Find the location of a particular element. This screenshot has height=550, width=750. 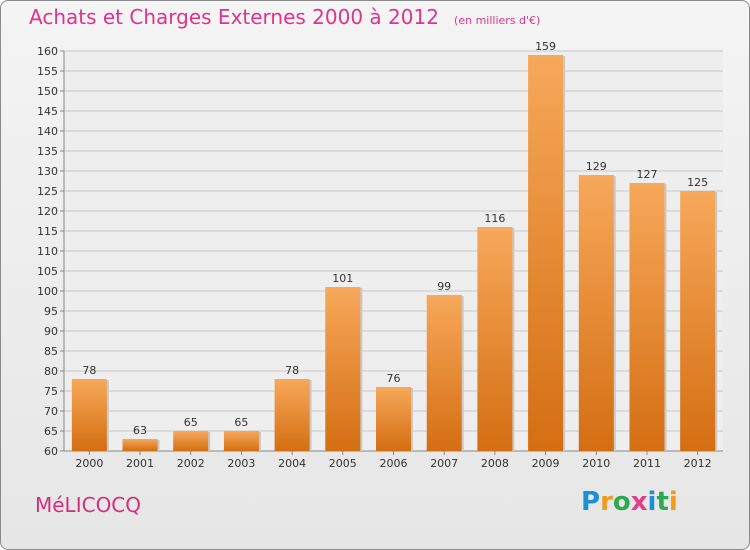

x-tick-label: 2009 is located at coordinates (546, 463).